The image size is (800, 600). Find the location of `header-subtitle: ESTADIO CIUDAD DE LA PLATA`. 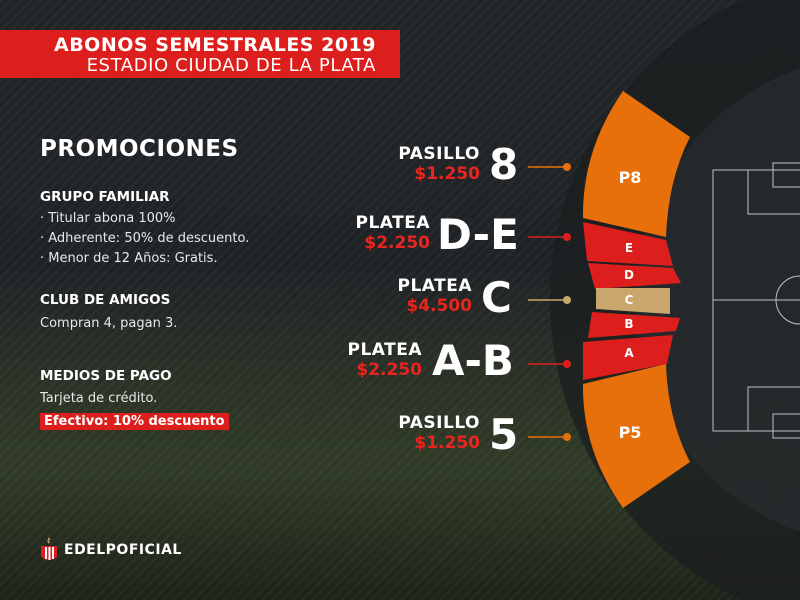

header-subtitle: ESTADIO CIUDAD DE LA PLATA is located at coordinates (231, 65).